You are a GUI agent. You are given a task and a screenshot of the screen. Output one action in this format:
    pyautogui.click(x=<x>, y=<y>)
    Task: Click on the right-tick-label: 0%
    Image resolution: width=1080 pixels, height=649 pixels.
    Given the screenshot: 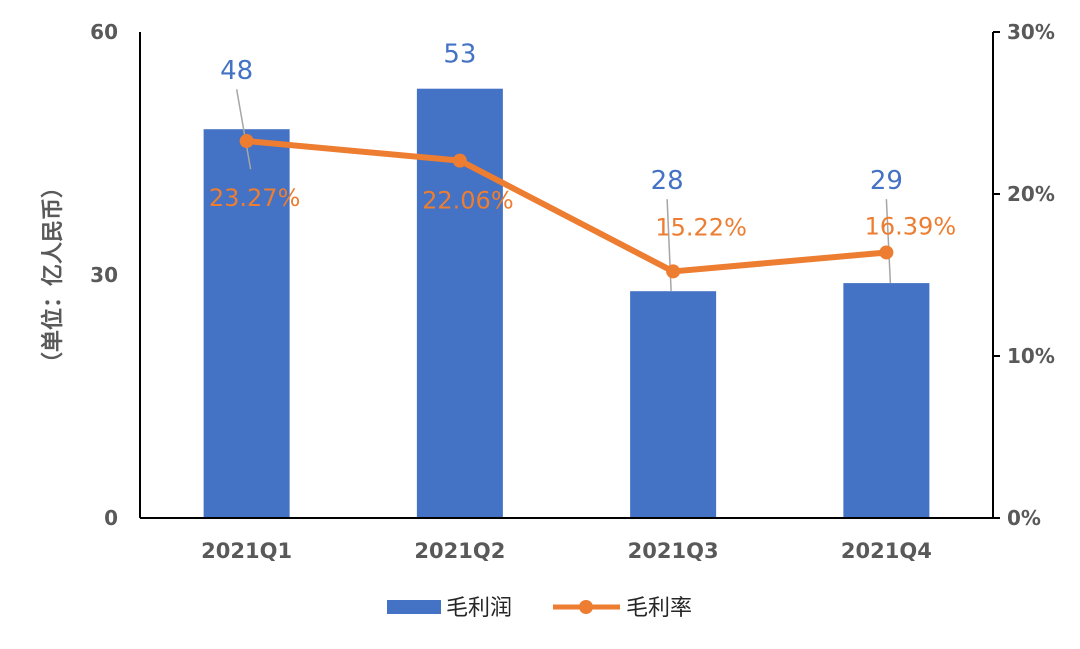 What is the action you would take?
    pyautogui.click(x=1024, y=518)
    